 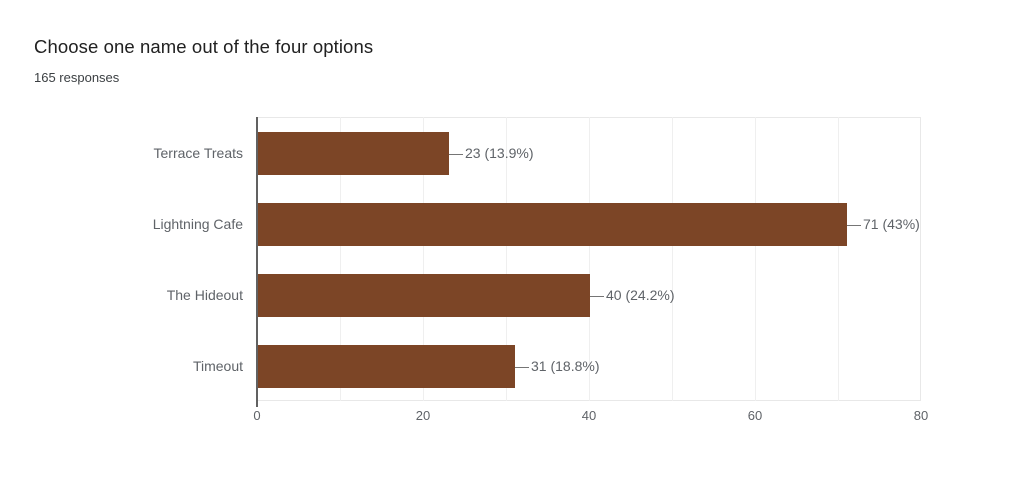 I want to click on x-tick-label: 20, so click(x=423, y=415).